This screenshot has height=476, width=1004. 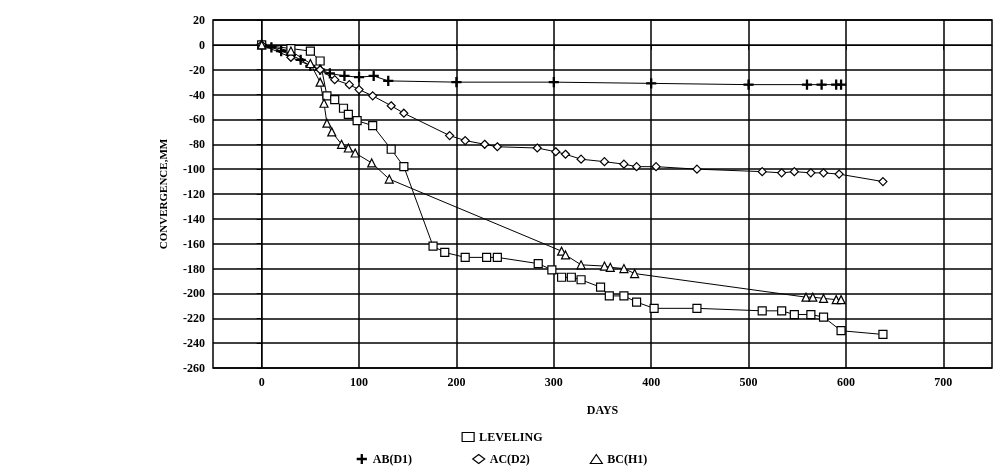 What do you see at coordinates (194, 194) in the screenshot?
I see `y-tick-label: -120` at bounding box center [194, 194].